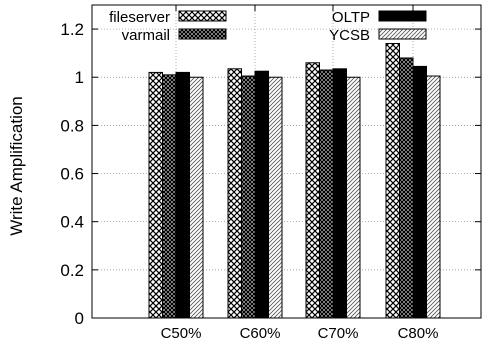  What do you see at coordinates (418, 333) in the screenshot?
I see `x-tick-label: C80%` at bounding box center [418, 333].